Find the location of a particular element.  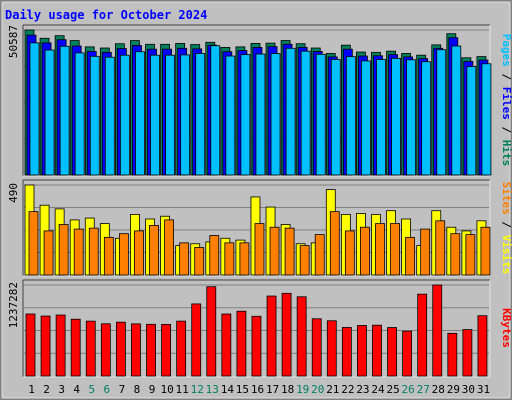

legend-item-kbytes: KBytes is located at coordinates (506, 328).